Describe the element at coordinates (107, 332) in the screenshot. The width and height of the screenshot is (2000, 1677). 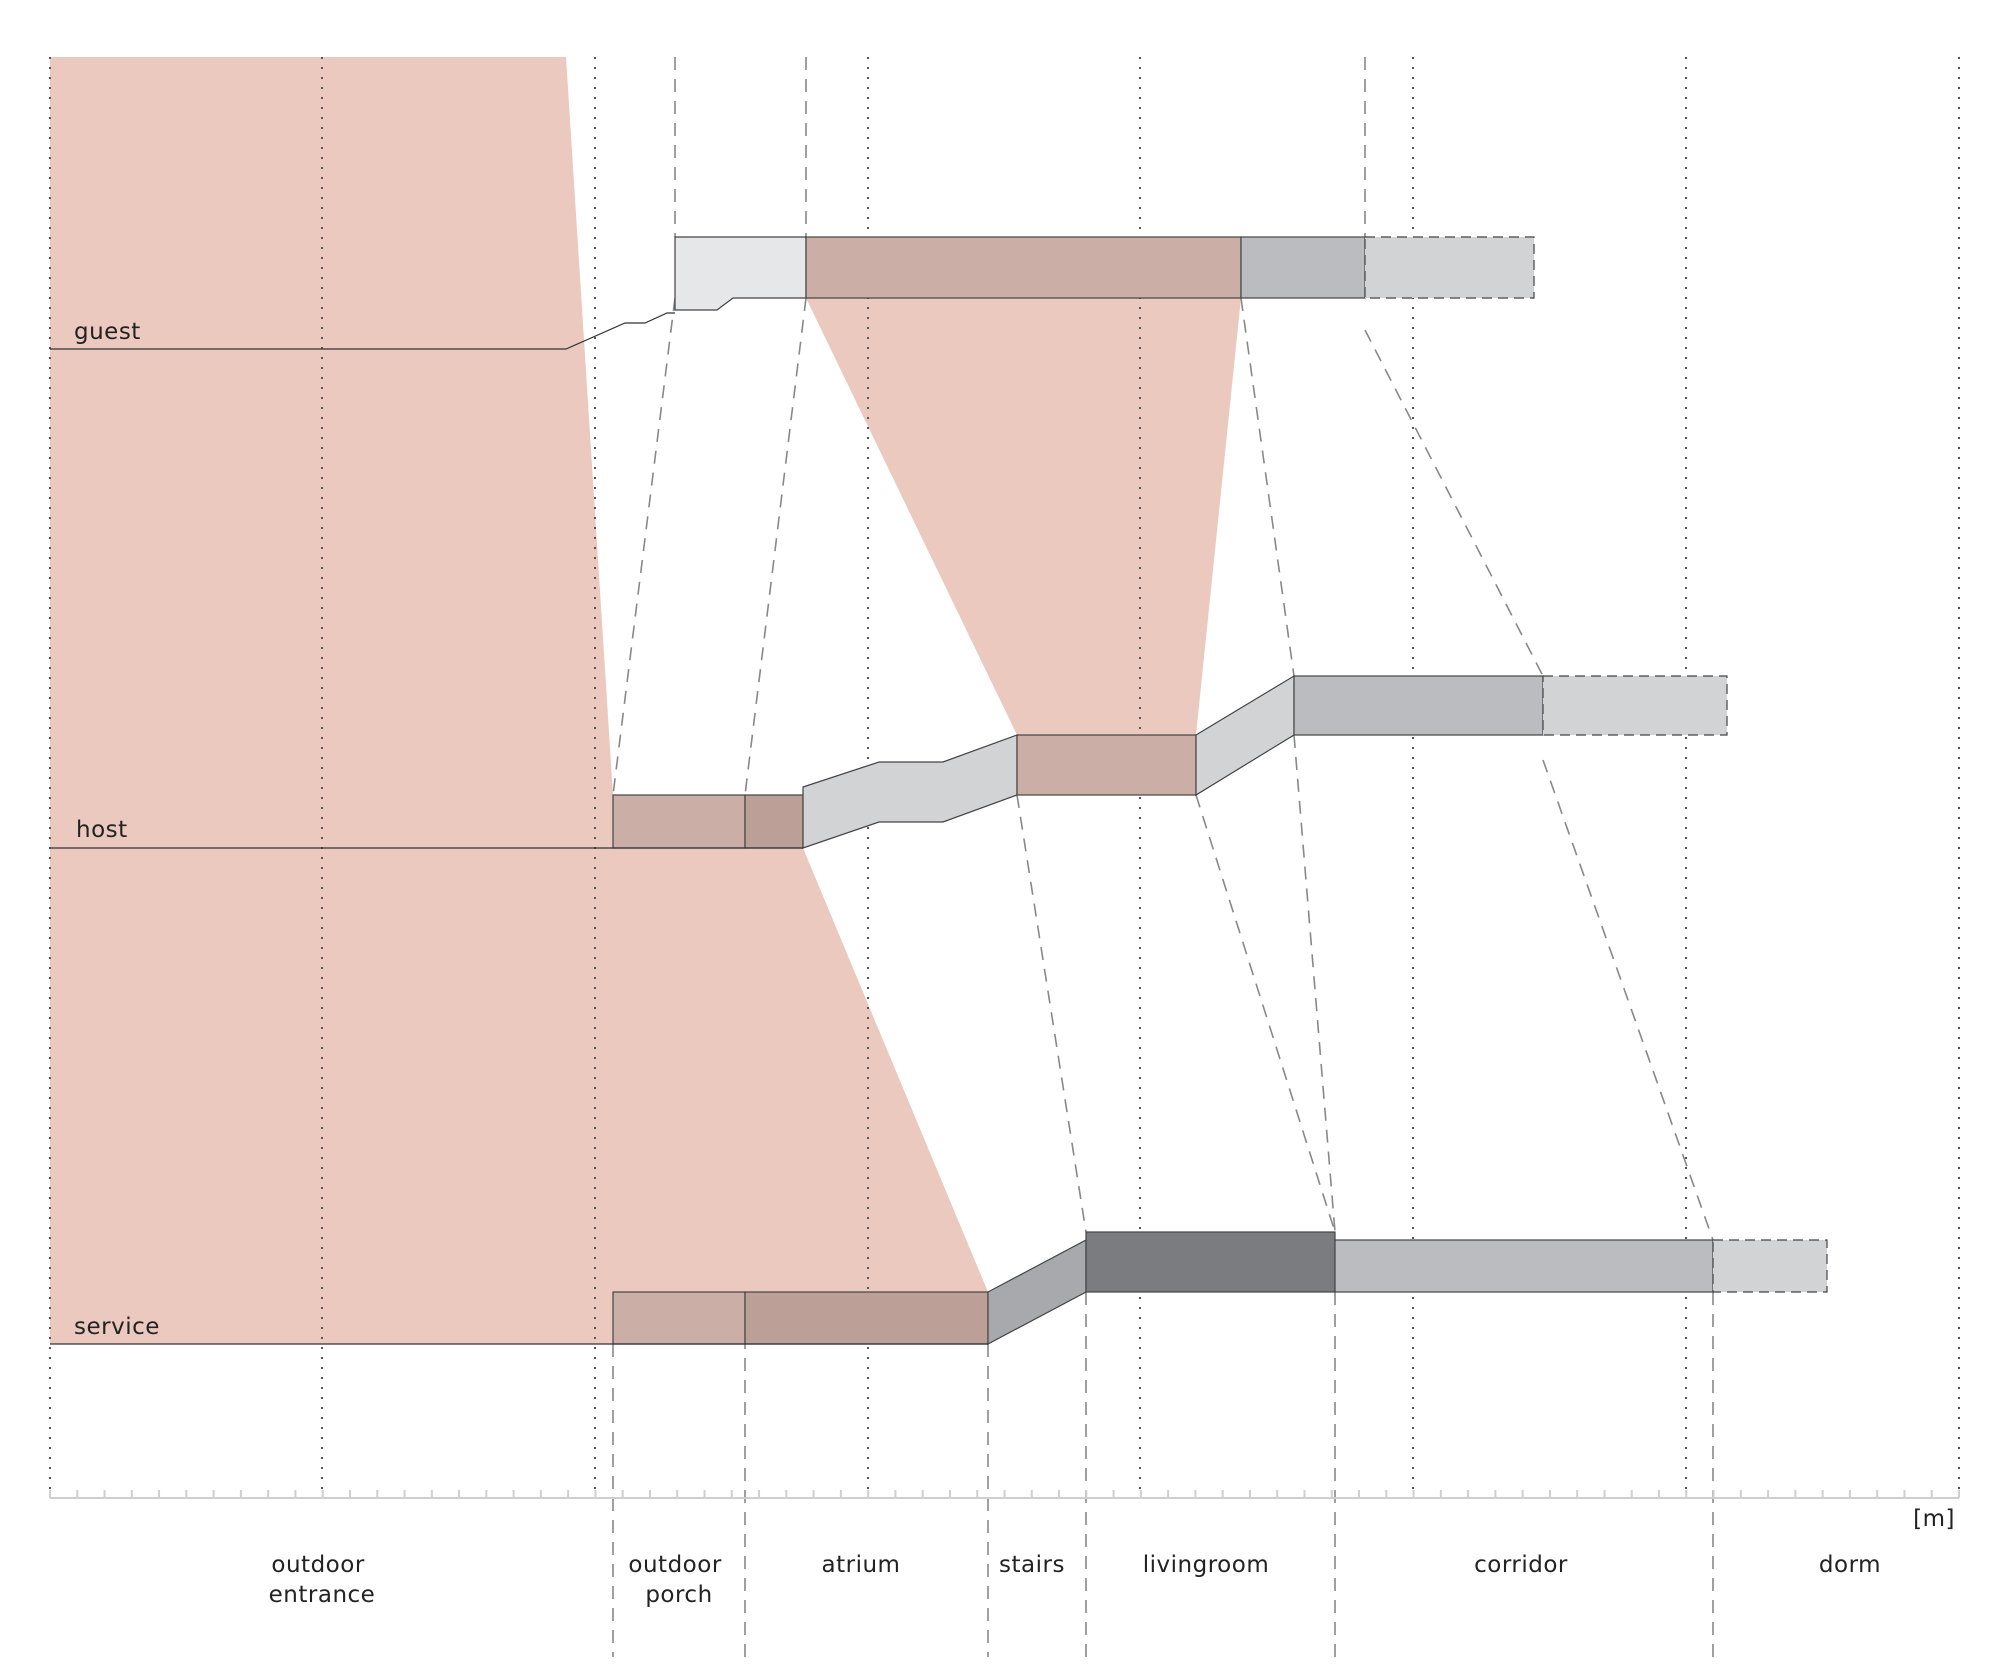
I see `level-label-guest: guest` at that location.